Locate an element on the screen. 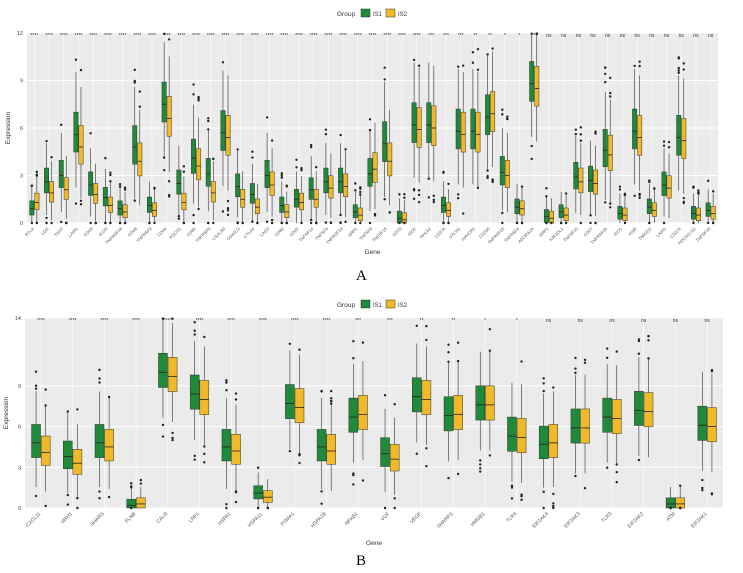 This screenshot has height=573, width=743. y-tick-label: 6 is located at coordinates (19, 428).